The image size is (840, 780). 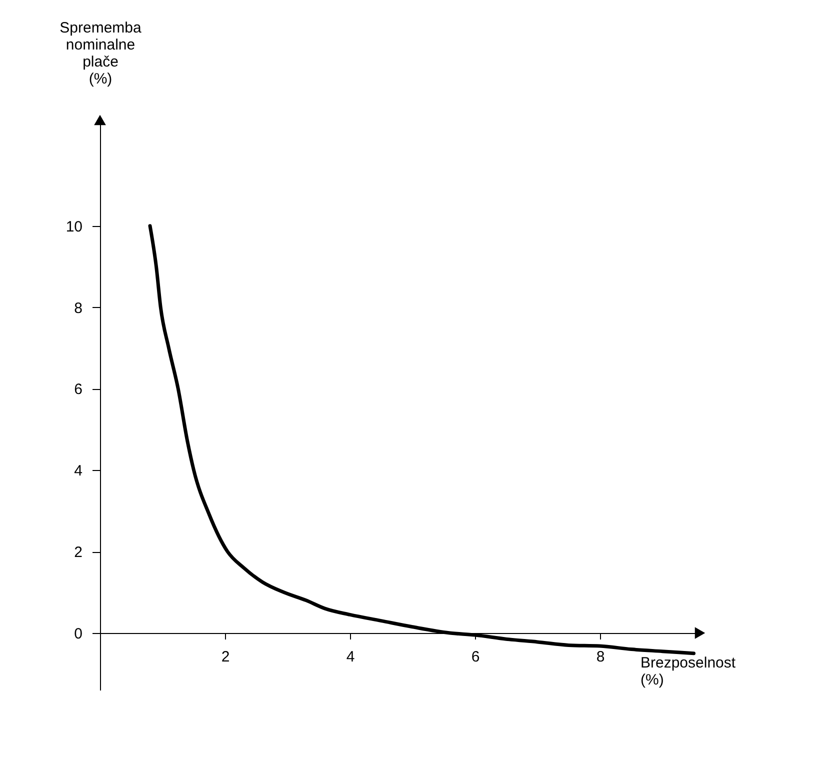 I want to click on x-tick-label: 8, so click(x=600, y=657).